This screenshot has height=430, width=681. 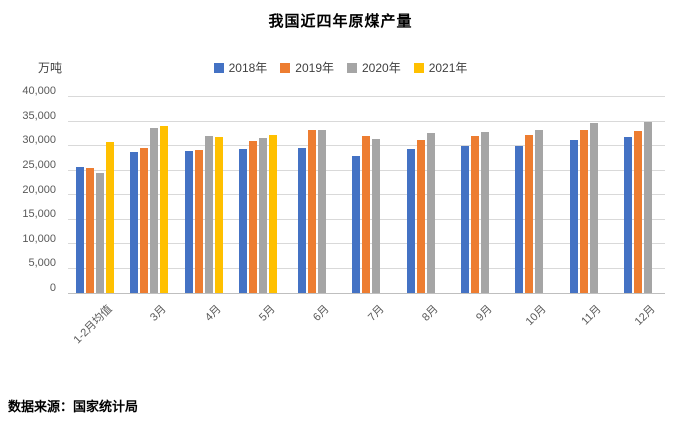 I want to click on bar-2018年-9月, so click(x=464, y=219).